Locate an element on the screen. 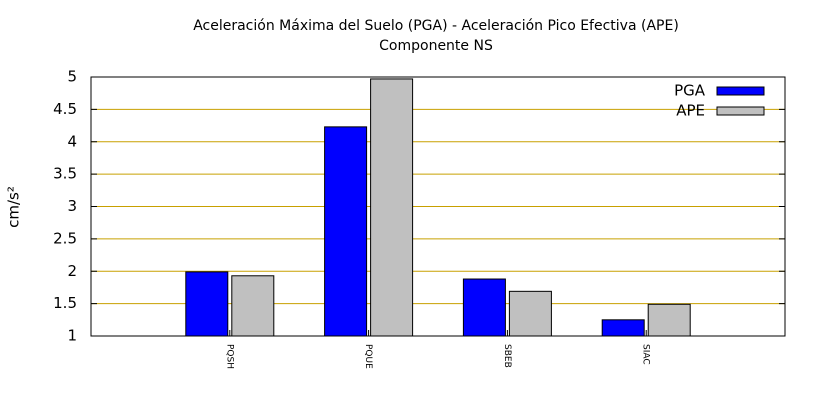  y-tick-label: 3 is located at coordinates (72, 206).